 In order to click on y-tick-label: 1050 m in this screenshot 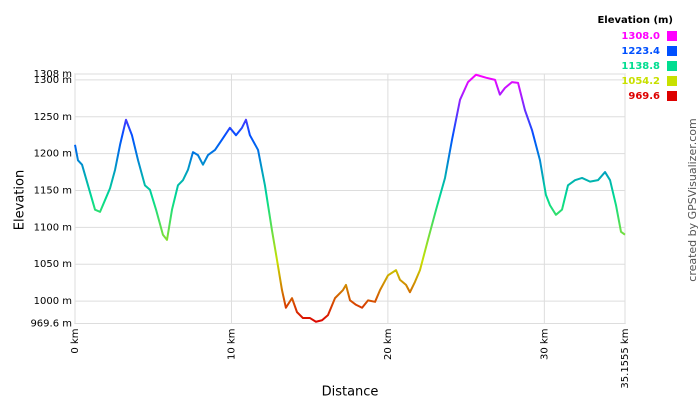, I will do `click(53, 264)`.